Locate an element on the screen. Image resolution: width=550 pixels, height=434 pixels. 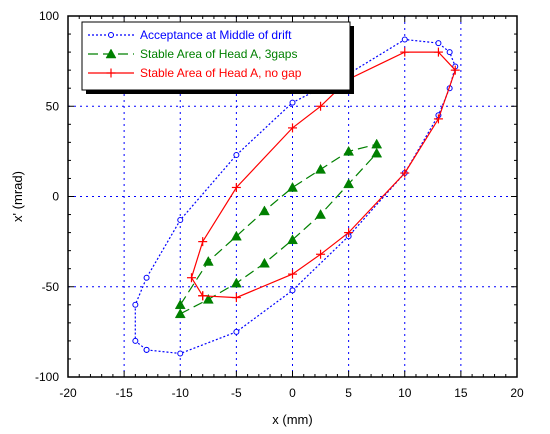
x-tick-label: -15 is located at coordinates (124, 393).